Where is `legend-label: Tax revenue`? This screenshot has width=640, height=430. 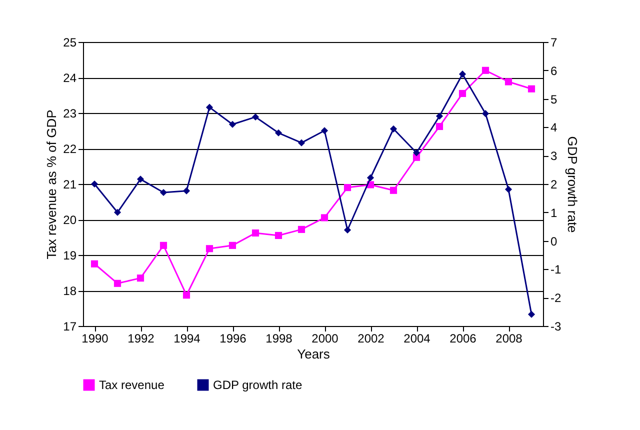
legend-label: Tax revenue is located at coordinates (132, 385).